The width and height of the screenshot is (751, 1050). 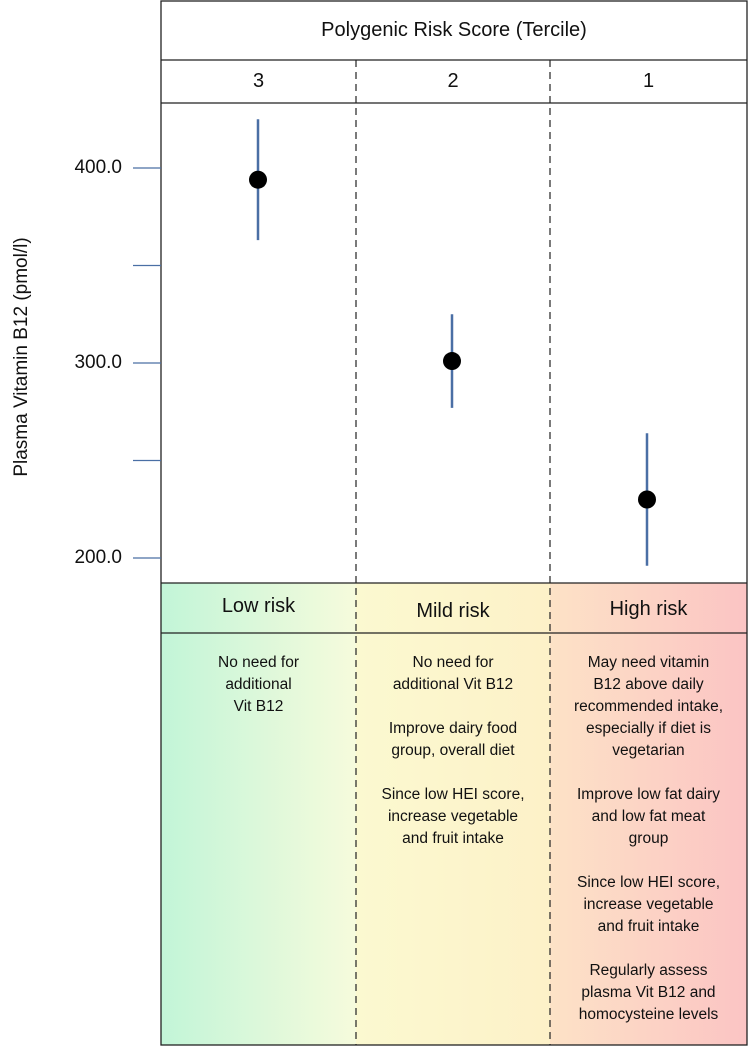 I want to click on mild-risk-panel, so click(x=453, y=814).